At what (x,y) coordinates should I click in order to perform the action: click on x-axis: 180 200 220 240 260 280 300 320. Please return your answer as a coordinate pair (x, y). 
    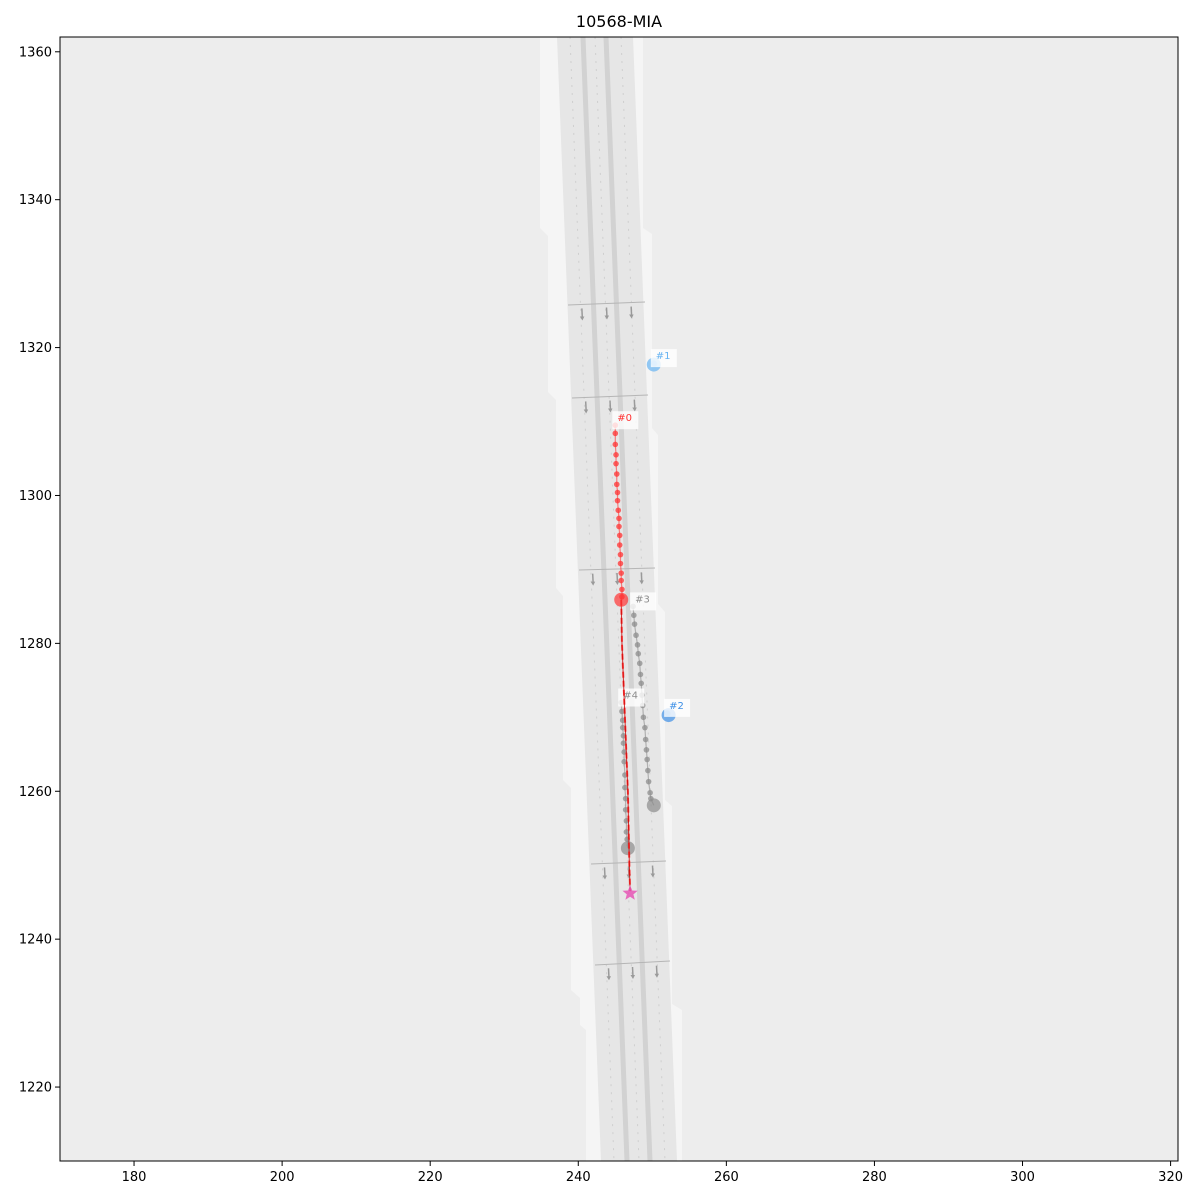
    Looking at the image, I should click on (652, 1173).